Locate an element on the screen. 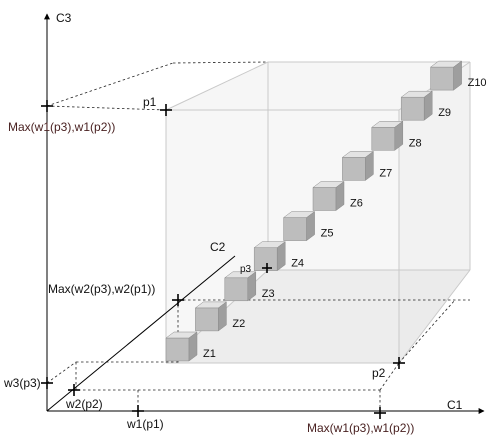 The width and height of the screenshot is (489, 435). p2-label: p2 is located at coordinates (379, 373).